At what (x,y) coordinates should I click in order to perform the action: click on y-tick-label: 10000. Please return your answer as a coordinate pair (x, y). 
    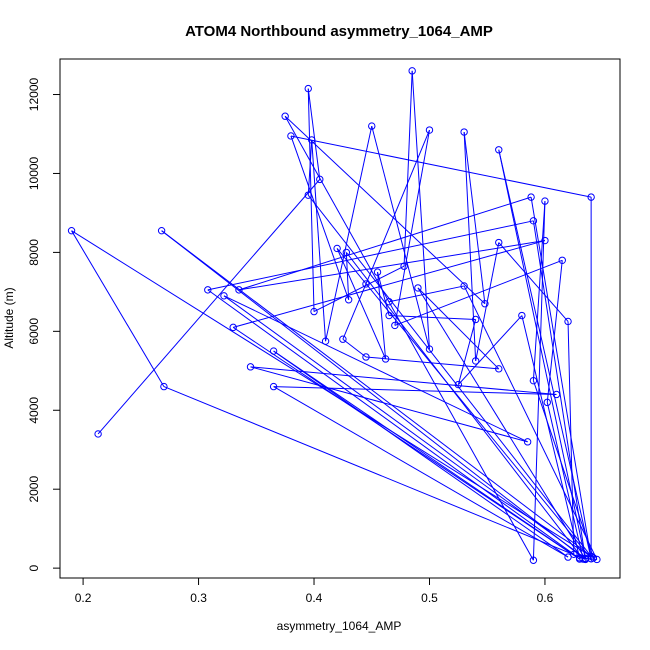
    Looking at the image, I should click on (34, 173).